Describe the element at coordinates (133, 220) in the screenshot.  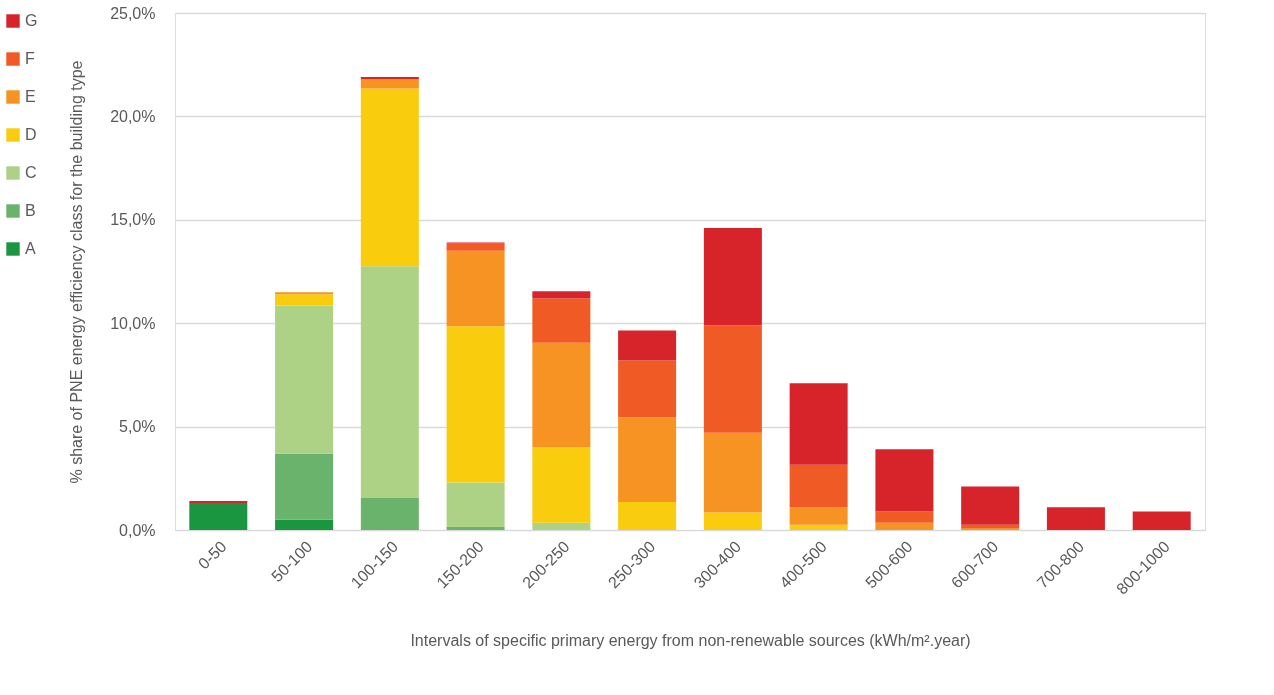
I see `y-tick-label: 15,0%` at that location.